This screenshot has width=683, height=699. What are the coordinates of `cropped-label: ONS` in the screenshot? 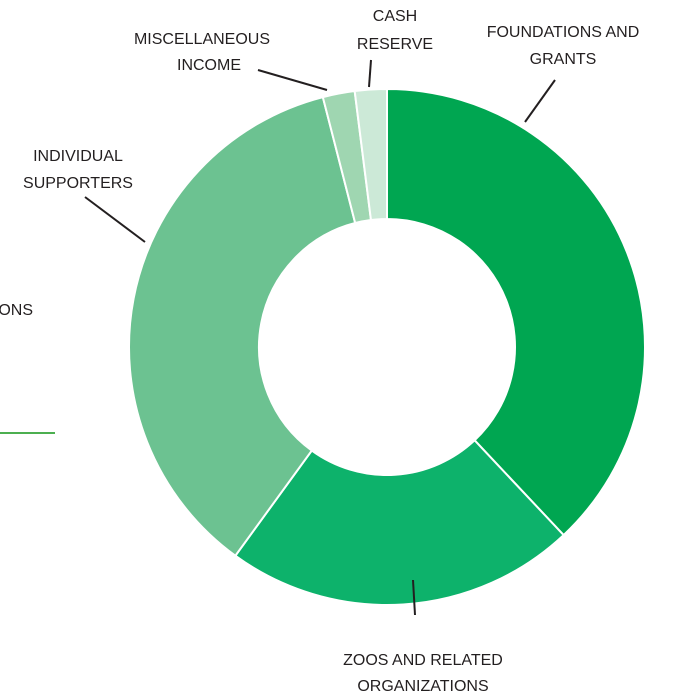 It's located at (16, 310).